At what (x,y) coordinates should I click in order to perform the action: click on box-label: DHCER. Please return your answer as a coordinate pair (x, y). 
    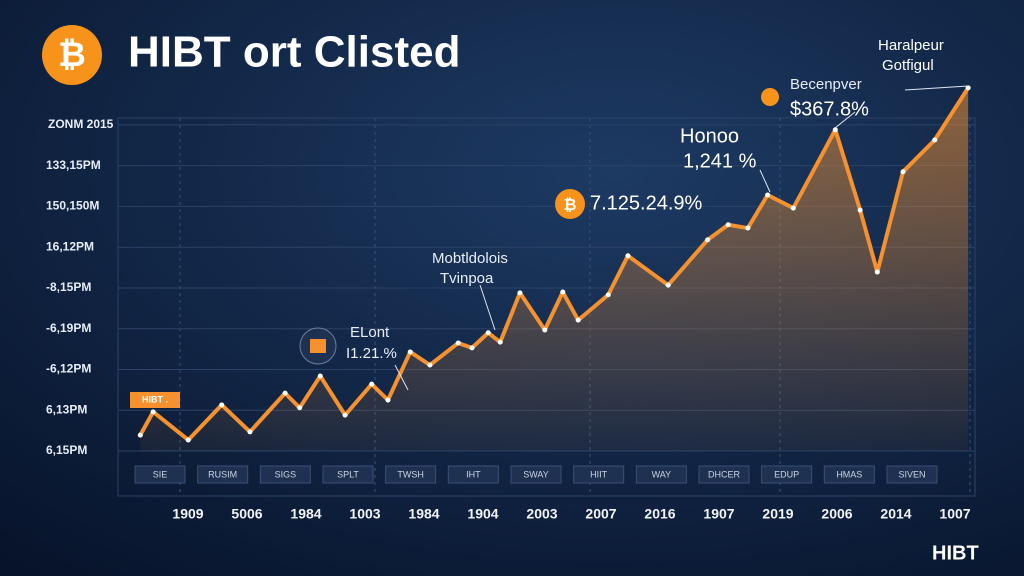
    Looking at the image, I should click on (724, 474).